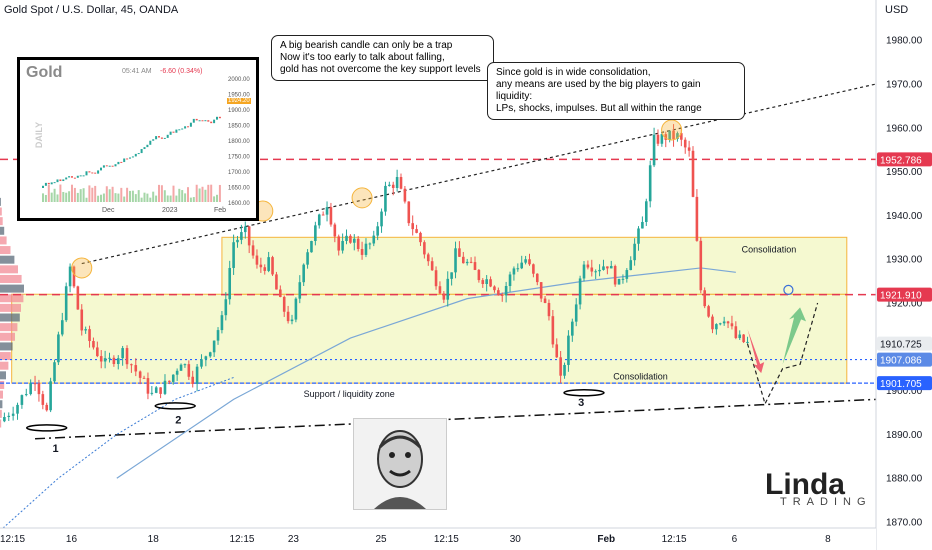 This screenshot has height=550, width=932. What do you see at coordinates (904, 304) in the screenshot?
I see `y-tick-label: 1920.00` at bounding box center [904, 304].